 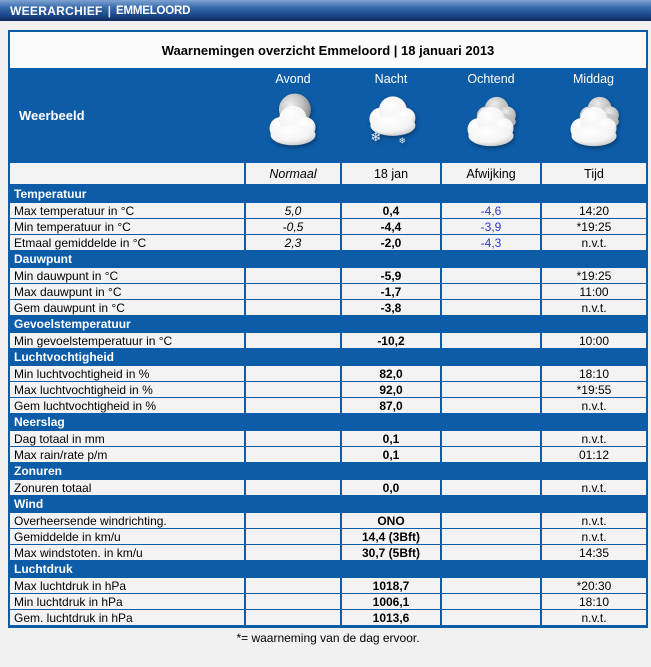 What do you see at coordinates (593, 79) in the screenshot?
I see `period-label: Middag` at bounding box center [593, 79].